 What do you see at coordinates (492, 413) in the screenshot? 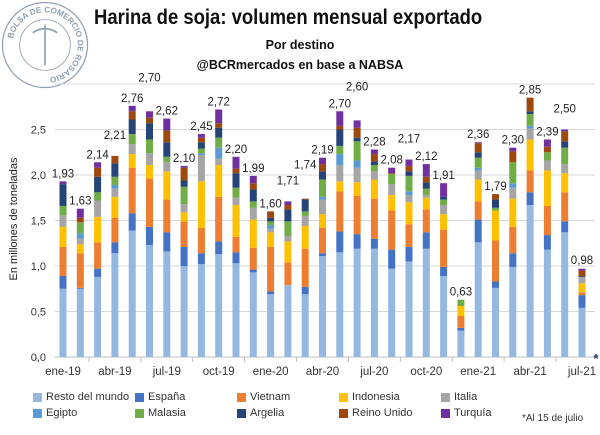
I see `legend-item: Turquía` at bounding box center [492, 413].